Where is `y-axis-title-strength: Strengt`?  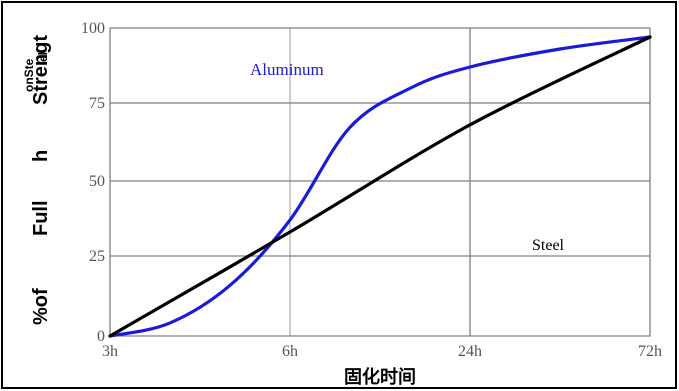
y-axis-title-strength: Strengt is located at coordinates (41, 70).